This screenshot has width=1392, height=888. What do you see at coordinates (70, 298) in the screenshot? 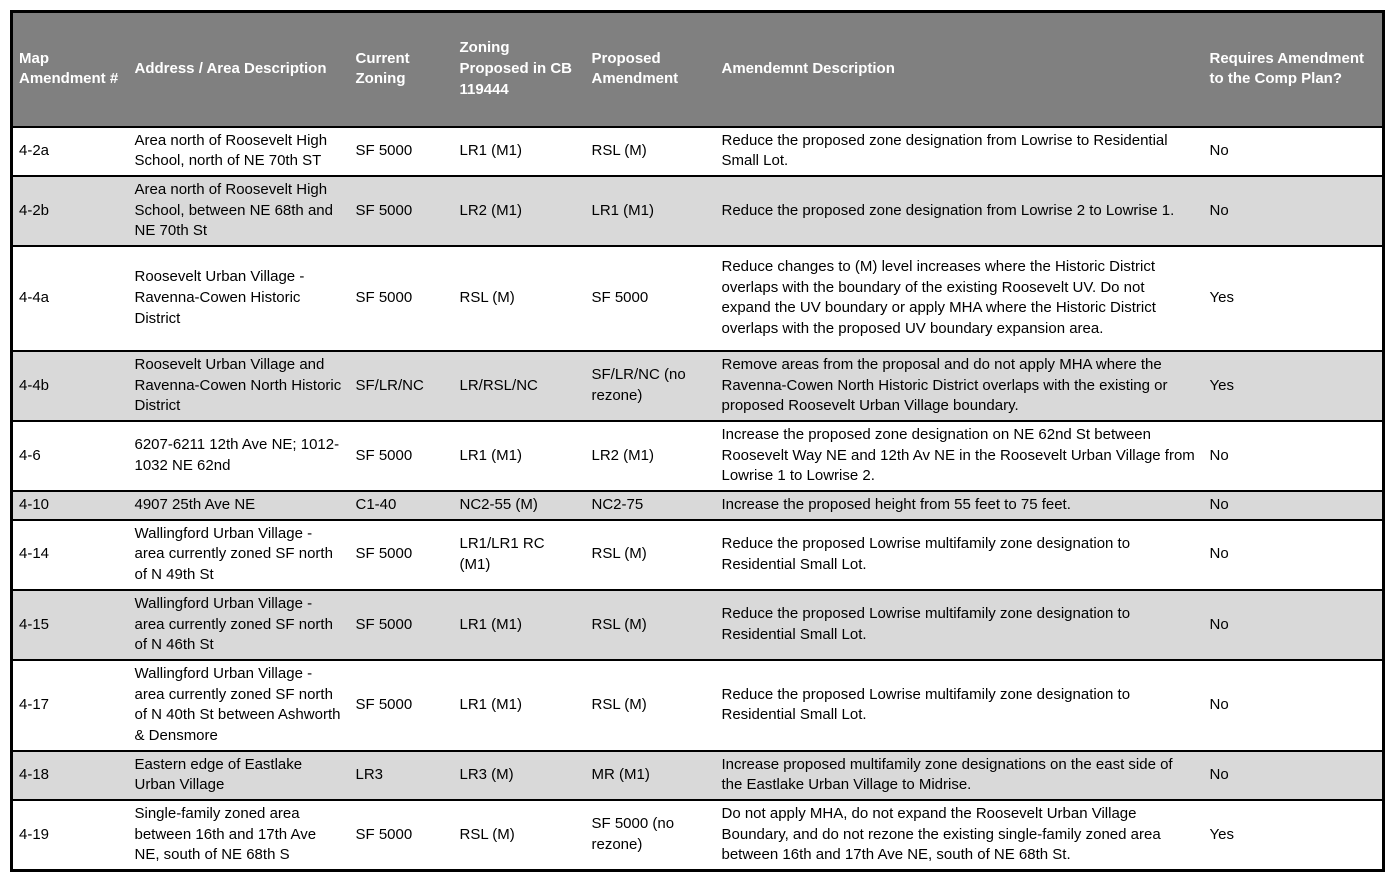
I see `cell-id: 4-4a` at bounding box center [70, 298].